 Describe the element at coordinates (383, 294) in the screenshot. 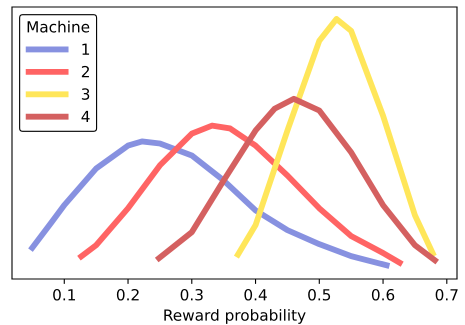

I see `x-tick-label: 0.6` at that location.